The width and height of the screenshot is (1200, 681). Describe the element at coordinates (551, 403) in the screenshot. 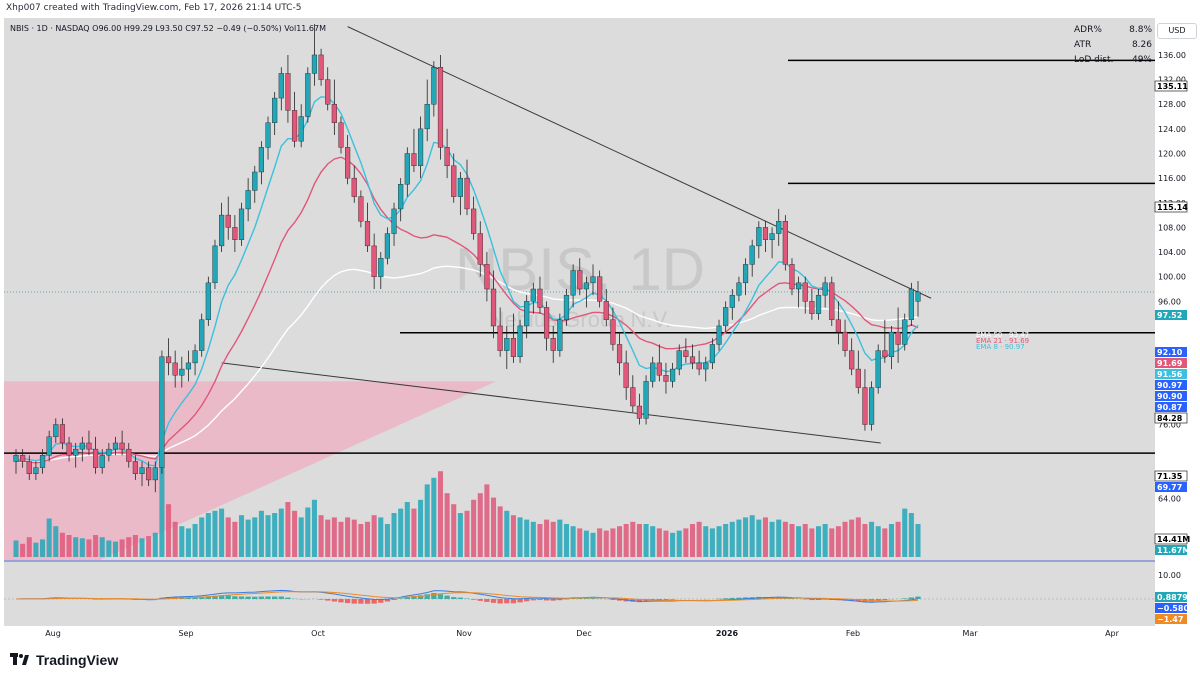

I see `trendline` at that location.